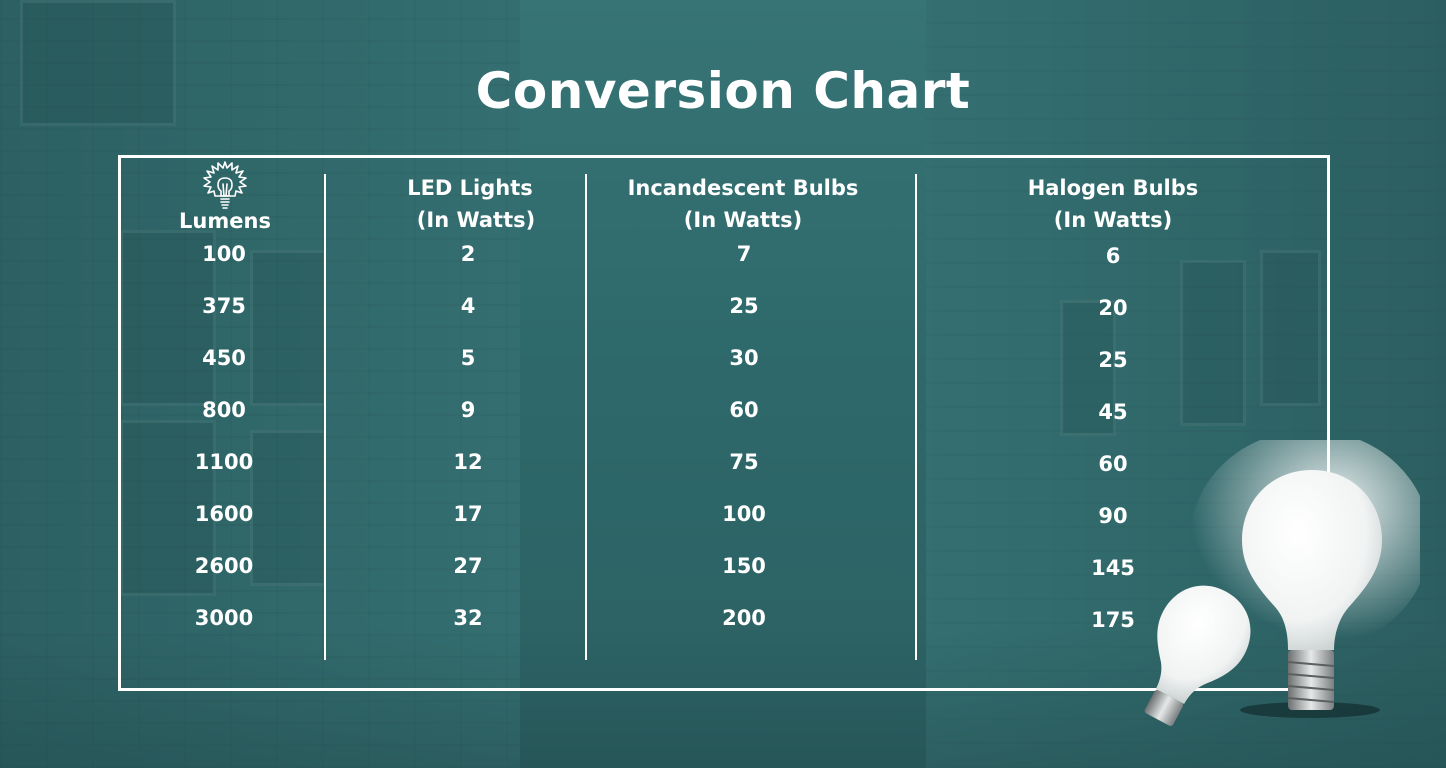 The width and height of the screenshot is (1446, 768). I want to click on table-cell-halogen: 60, so click(1113, 464).